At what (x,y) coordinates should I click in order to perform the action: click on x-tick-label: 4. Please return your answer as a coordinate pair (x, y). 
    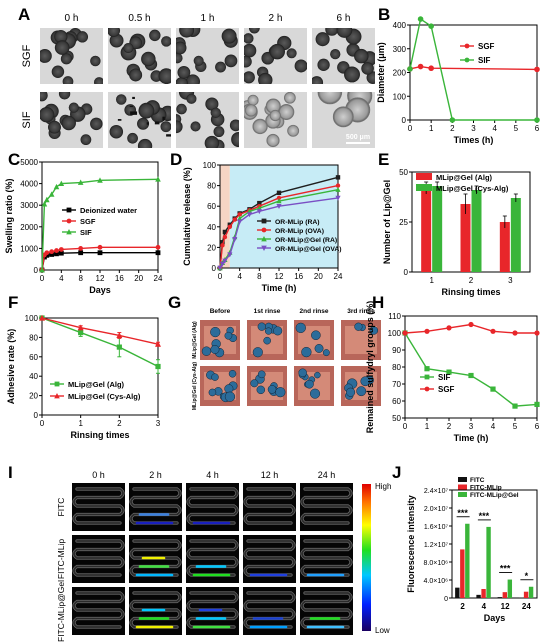
    Looking at the image, I should click on (494, 128).